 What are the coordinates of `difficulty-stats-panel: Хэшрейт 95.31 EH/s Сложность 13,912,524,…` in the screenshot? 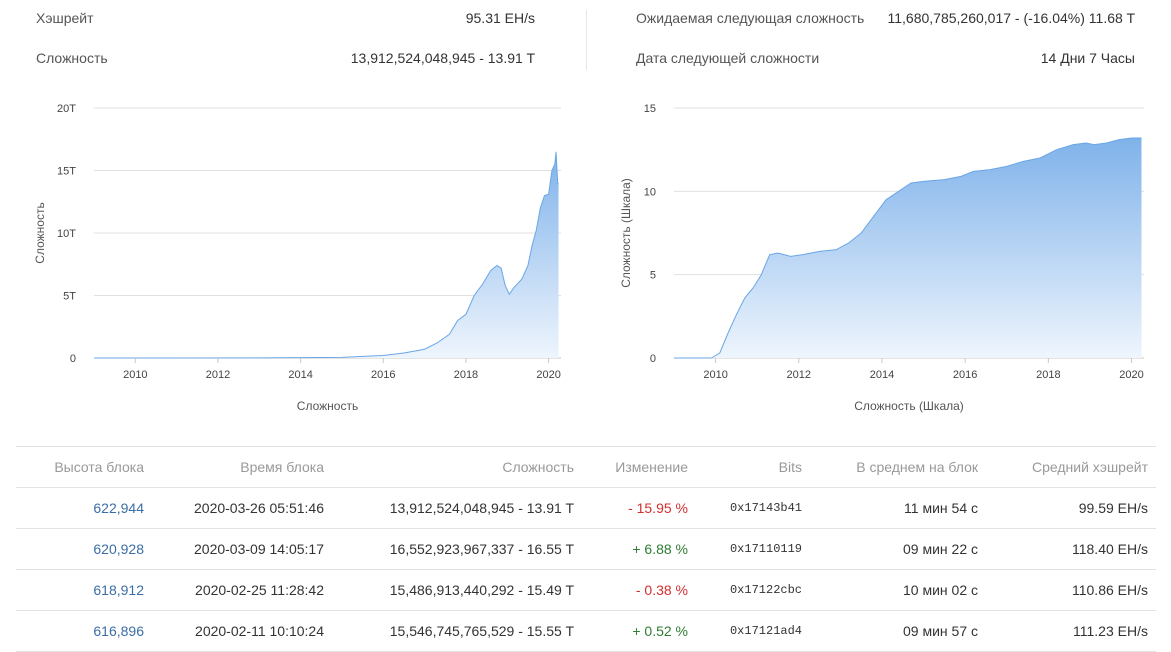 It's located at (585, 45).